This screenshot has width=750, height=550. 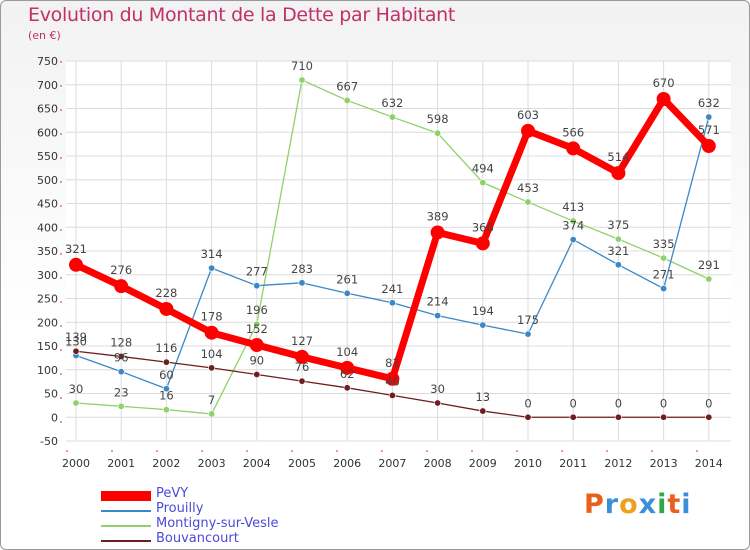 I want to click on x-tick-label: 2001, so click(x=121, y=463).